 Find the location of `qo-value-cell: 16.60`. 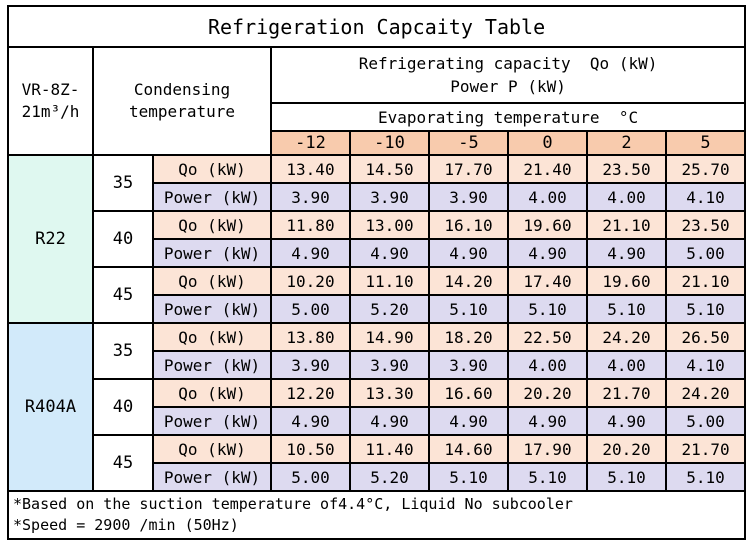

qo-value-cell: 16.60 is located at coordinates (468, 393).